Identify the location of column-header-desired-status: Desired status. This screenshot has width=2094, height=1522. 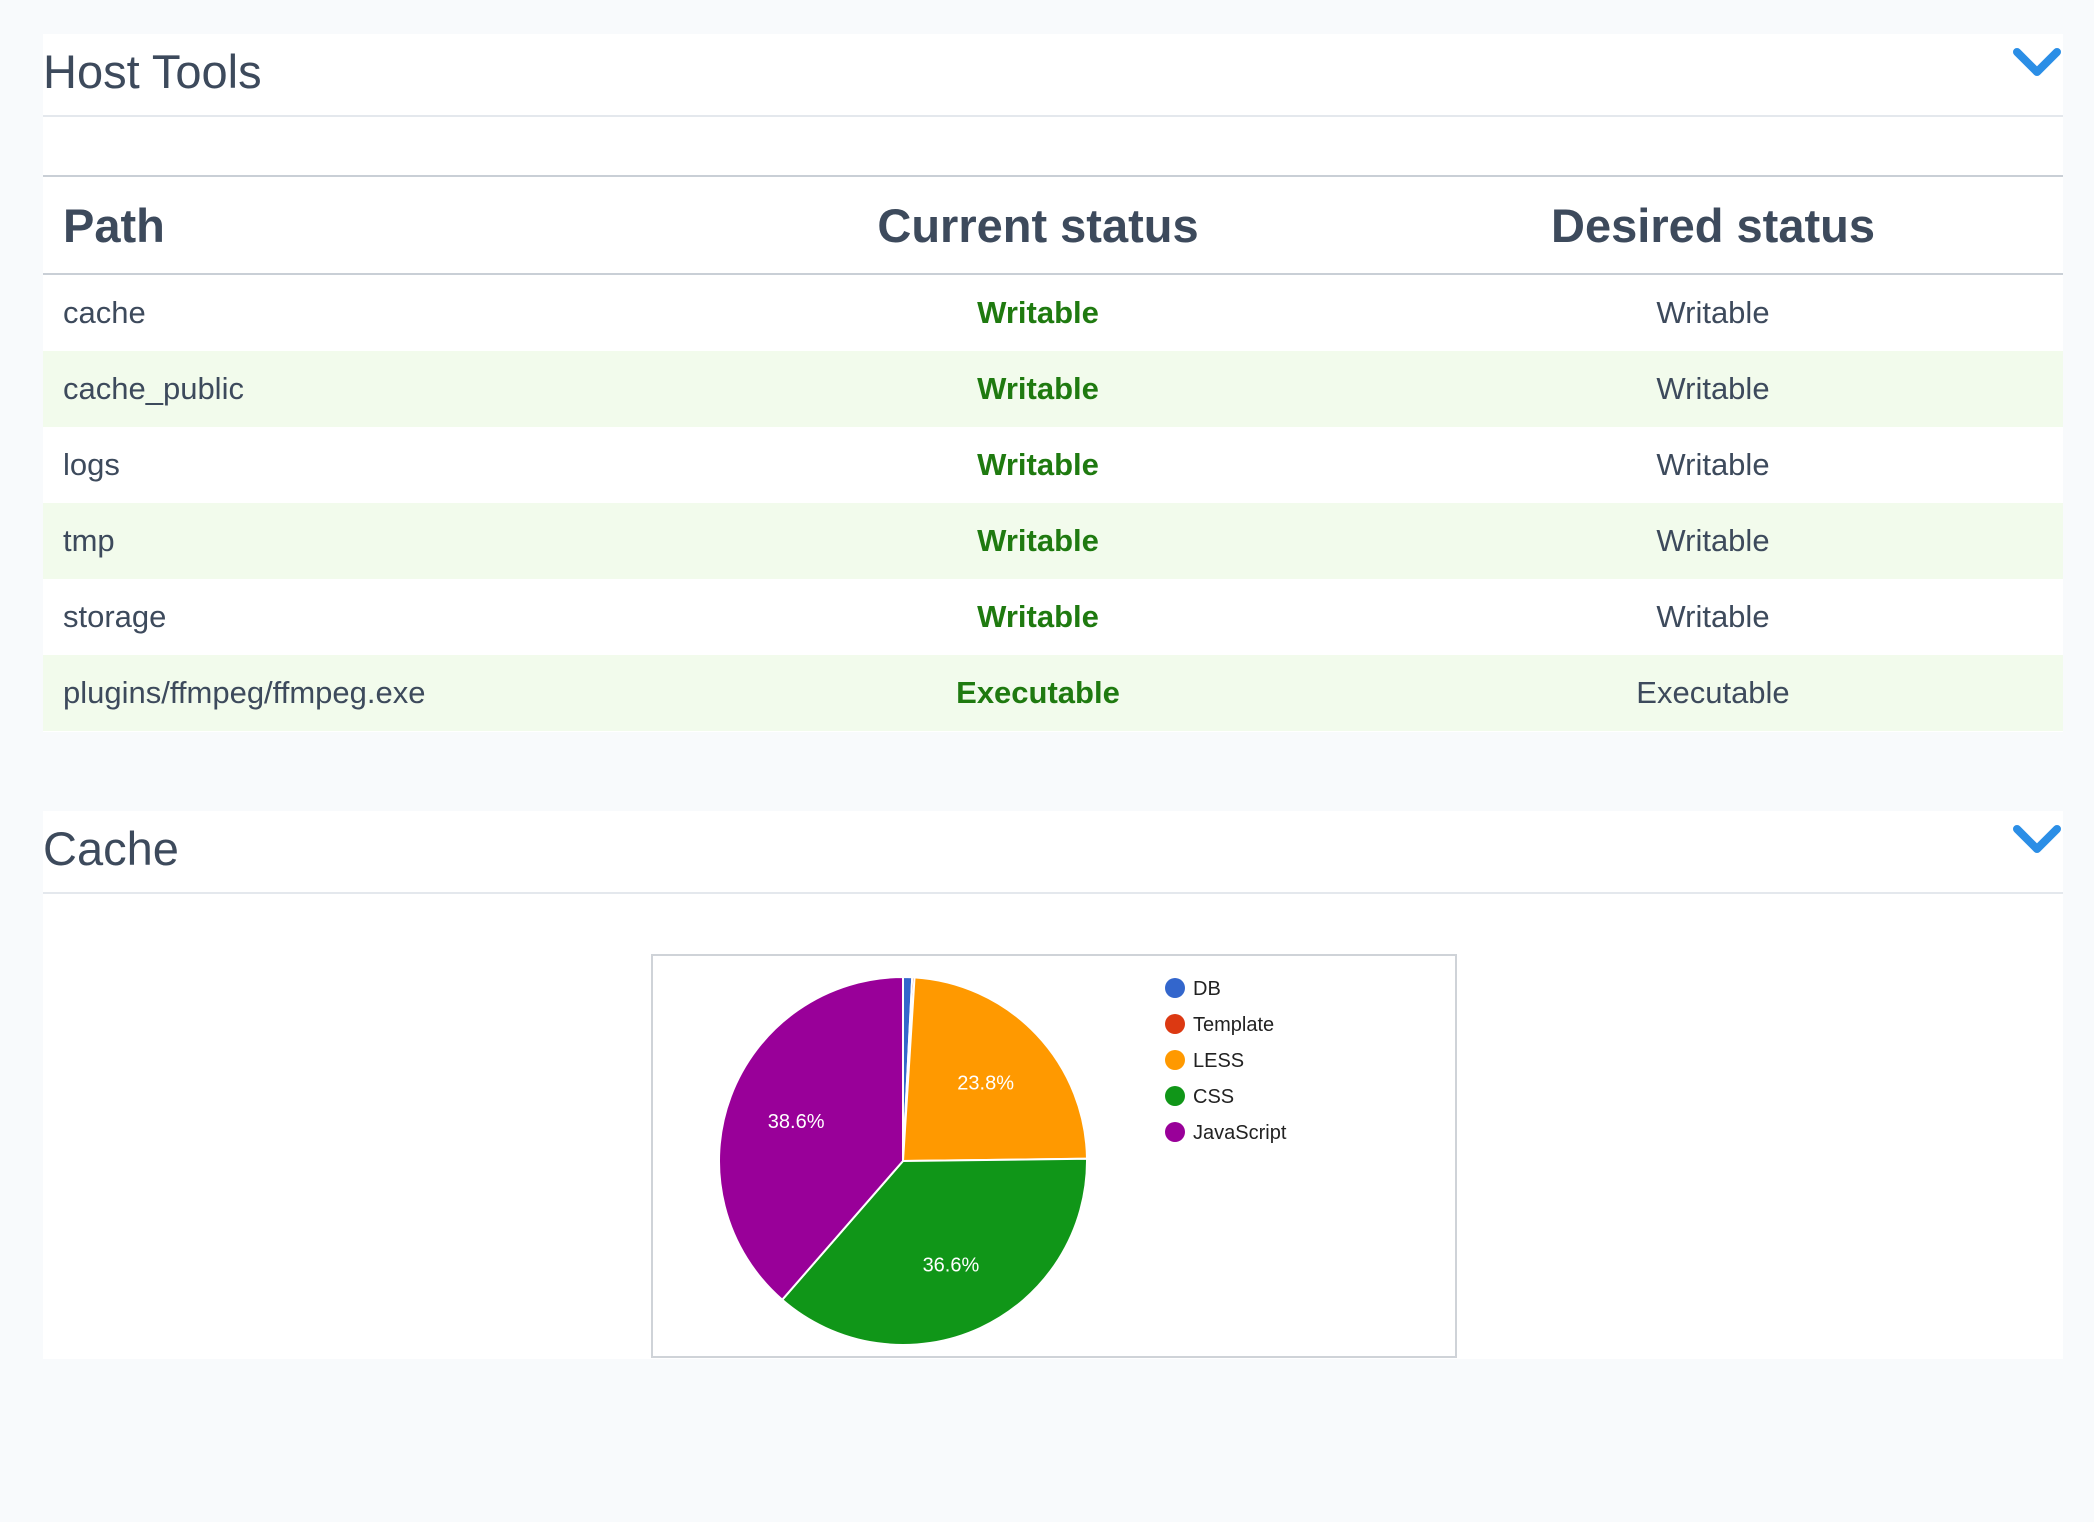
(1713, 226).